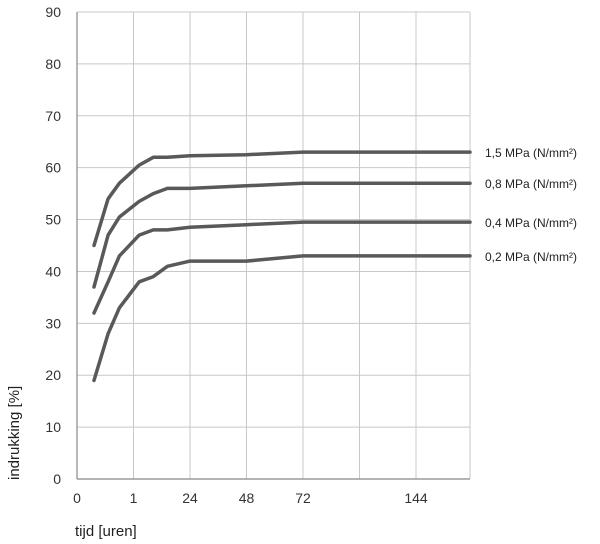  What do you see at coordinates (53, 245) in the screenshot?
I see `y-axis-ticks: 0 10 20 30 40 50 60 70 80 90` at bounding box center [53, 245].